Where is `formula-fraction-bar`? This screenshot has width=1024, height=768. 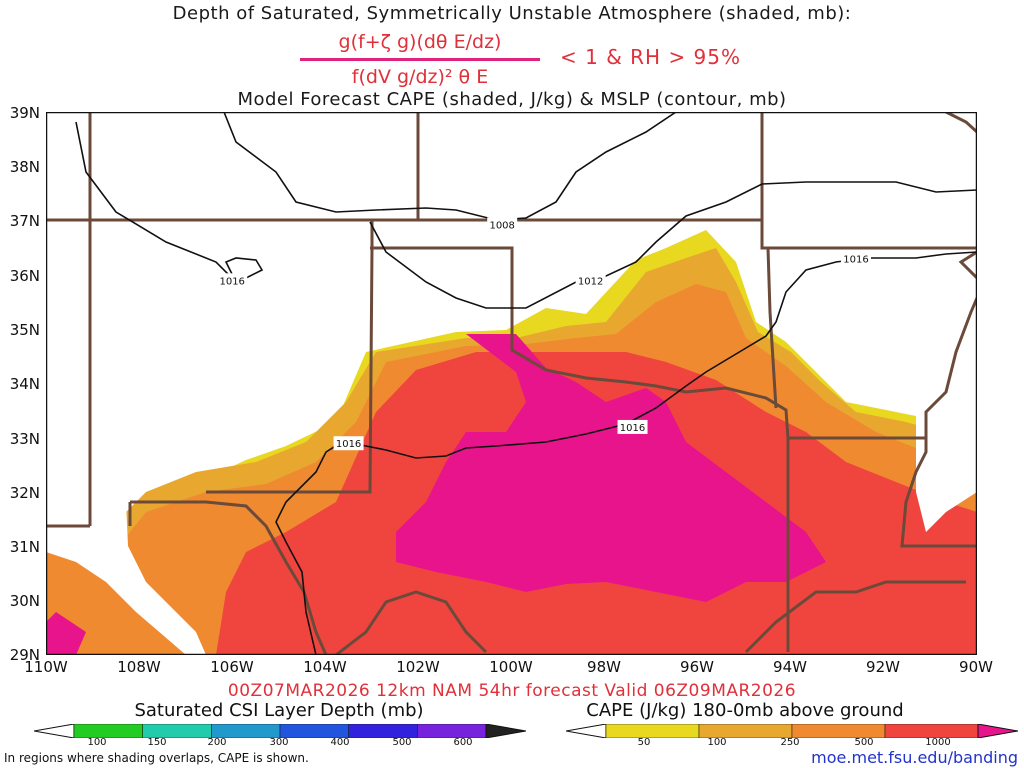
formula-fraction-bar is located at coordinates (420, 59).